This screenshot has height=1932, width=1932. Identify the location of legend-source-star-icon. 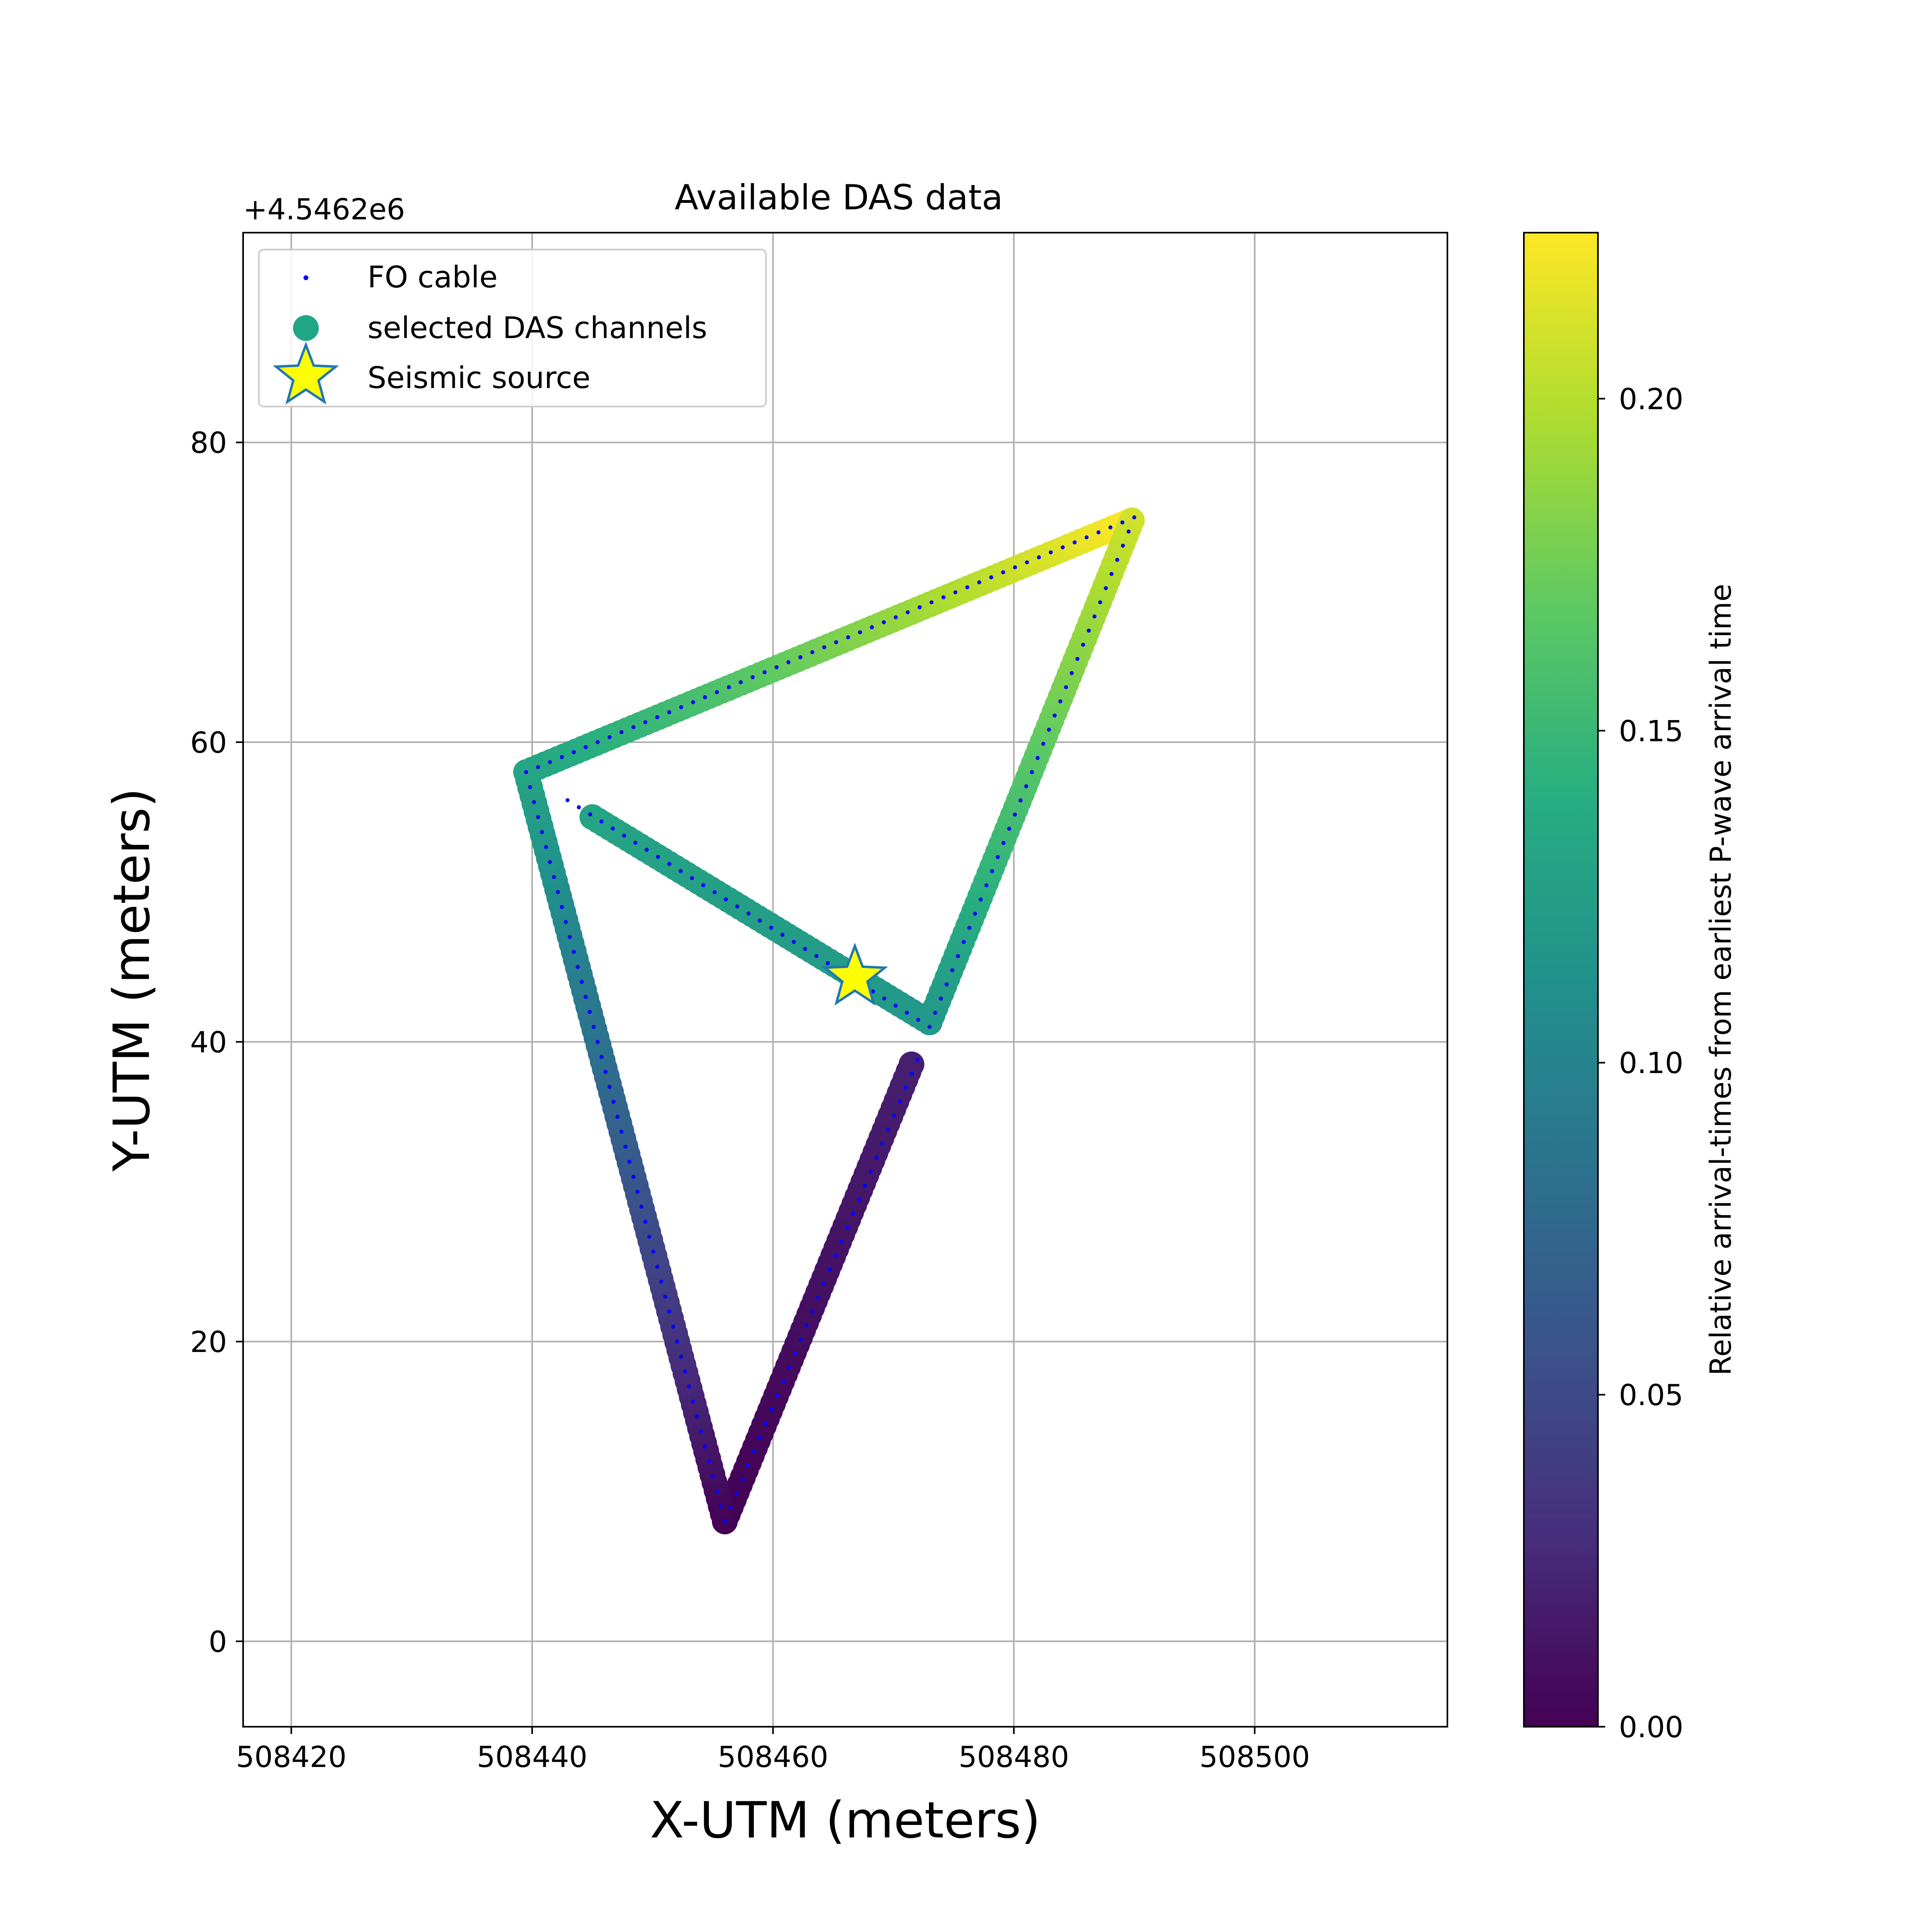
(305, 373).